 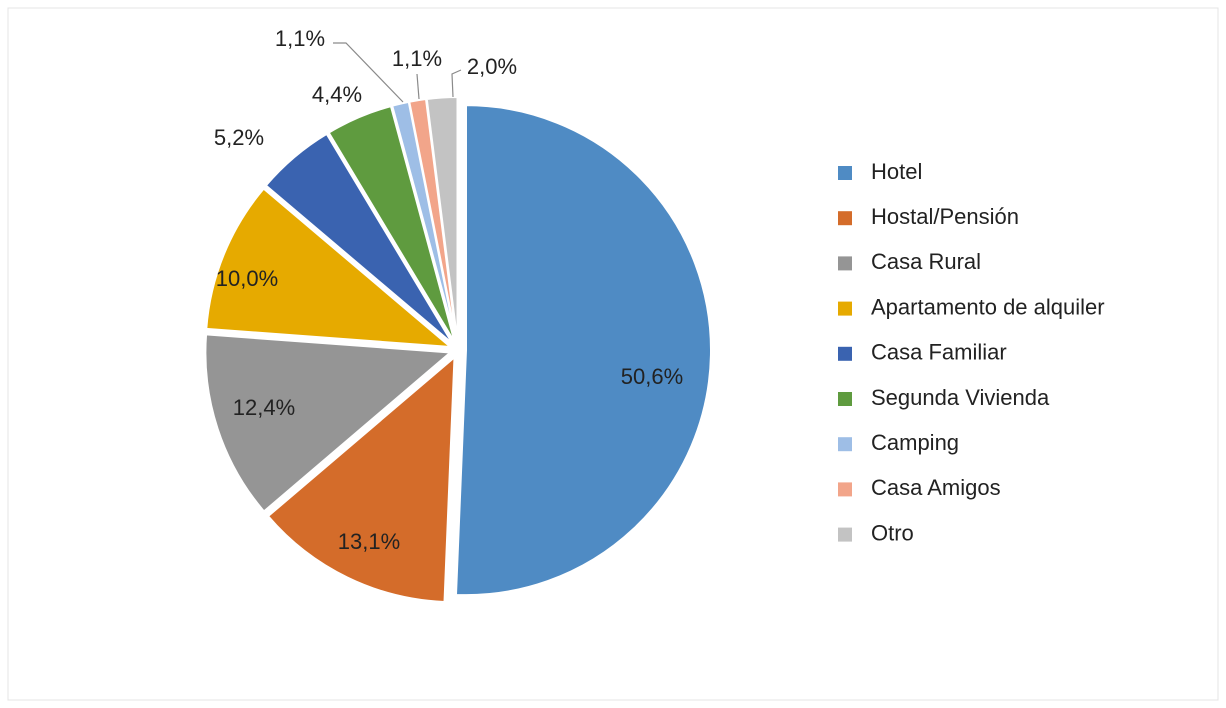 What do you see at coordinates (988, 306) in the screenshot?
I see `legend-label: Apartamento de alquiler` at bounding box center [988, 306].